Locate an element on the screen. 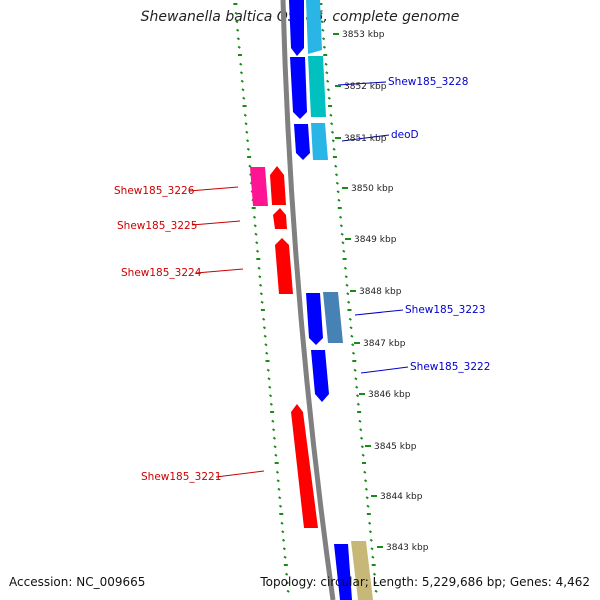 This screenshot has width=600, height=600. scale-label: 3847 kbp is located at coordinates (384, 344).